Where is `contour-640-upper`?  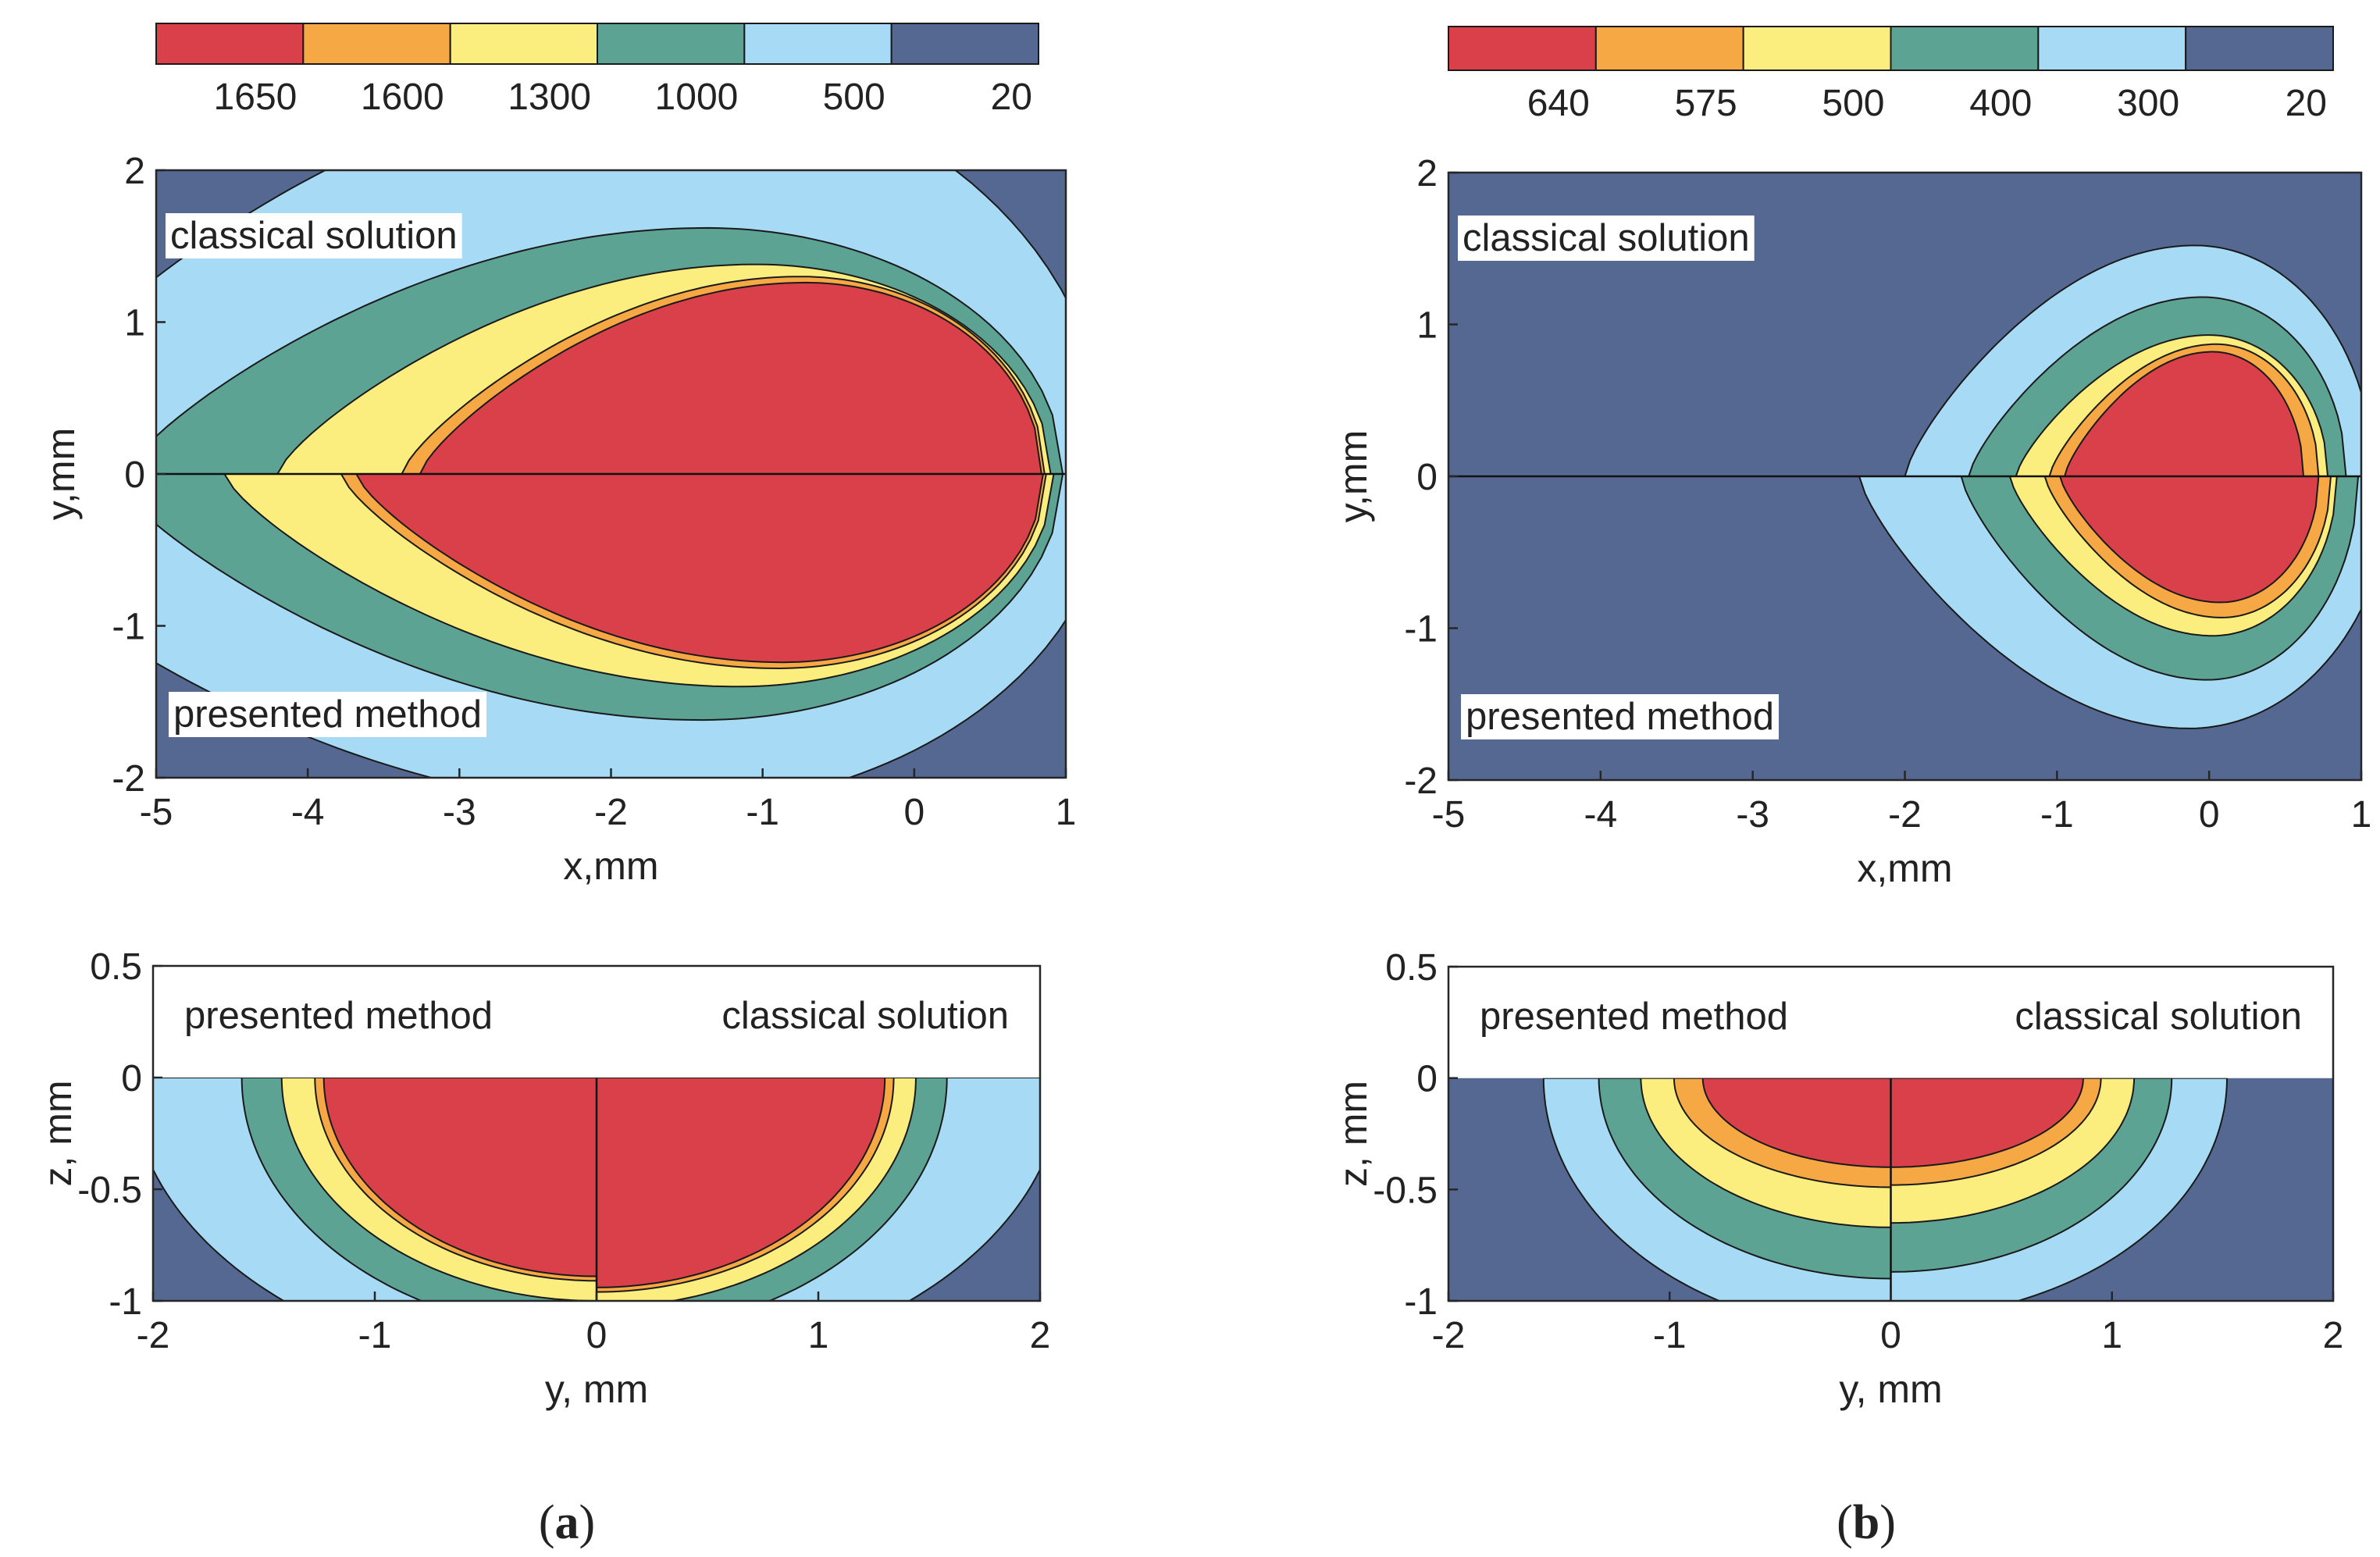
contour-640-upper is located at coordinates (2184, 413).